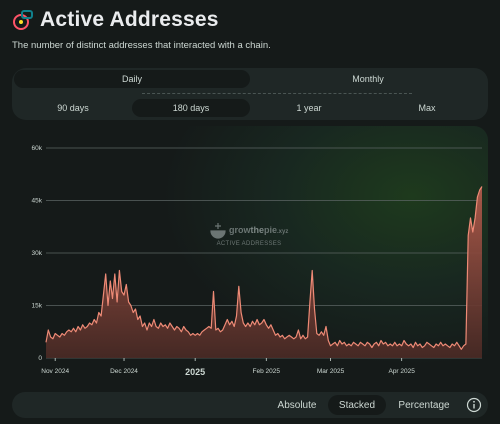 The height and width of the screenshot is (424, 500). Describe the element at coordinates (258, 230) in the screenshot. I see `watermark-brand: growthepie.xyz` at that location.